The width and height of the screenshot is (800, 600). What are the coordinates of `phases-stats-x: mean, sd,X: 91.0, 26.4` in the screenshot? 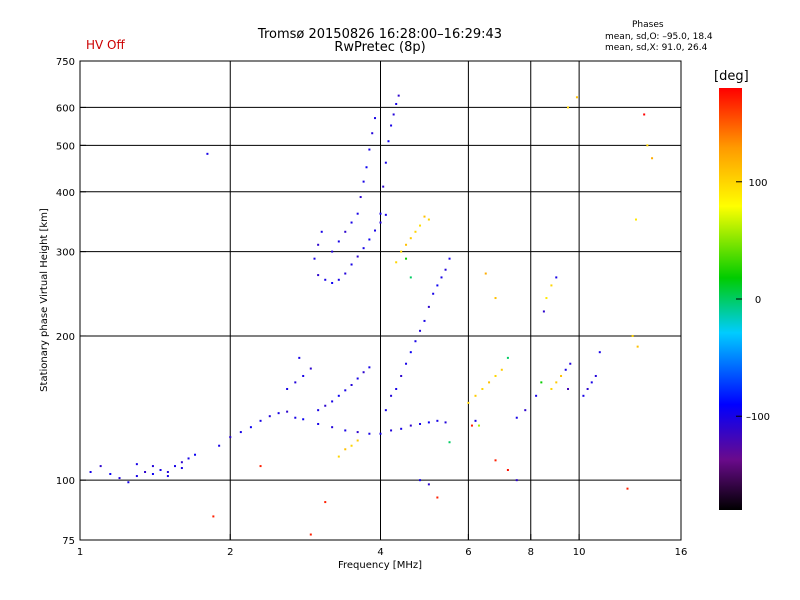 It's located at (656, 48).